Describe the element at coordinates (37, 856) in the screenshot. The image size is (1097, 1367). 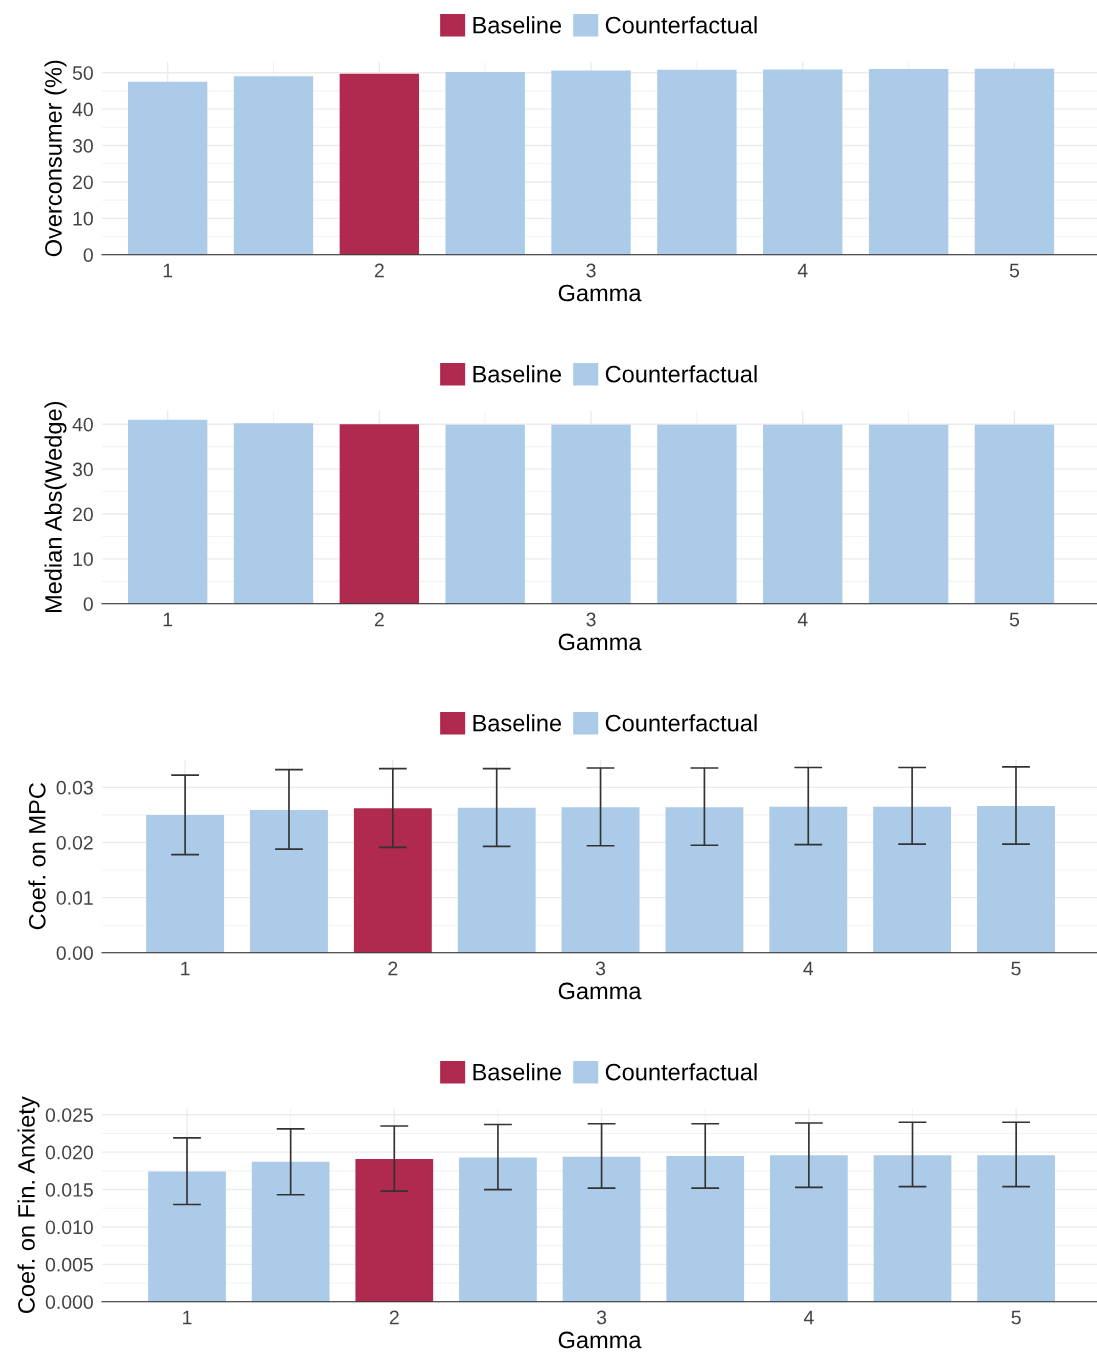
I see `y-axis-title: Coef. on MPC` at that location.